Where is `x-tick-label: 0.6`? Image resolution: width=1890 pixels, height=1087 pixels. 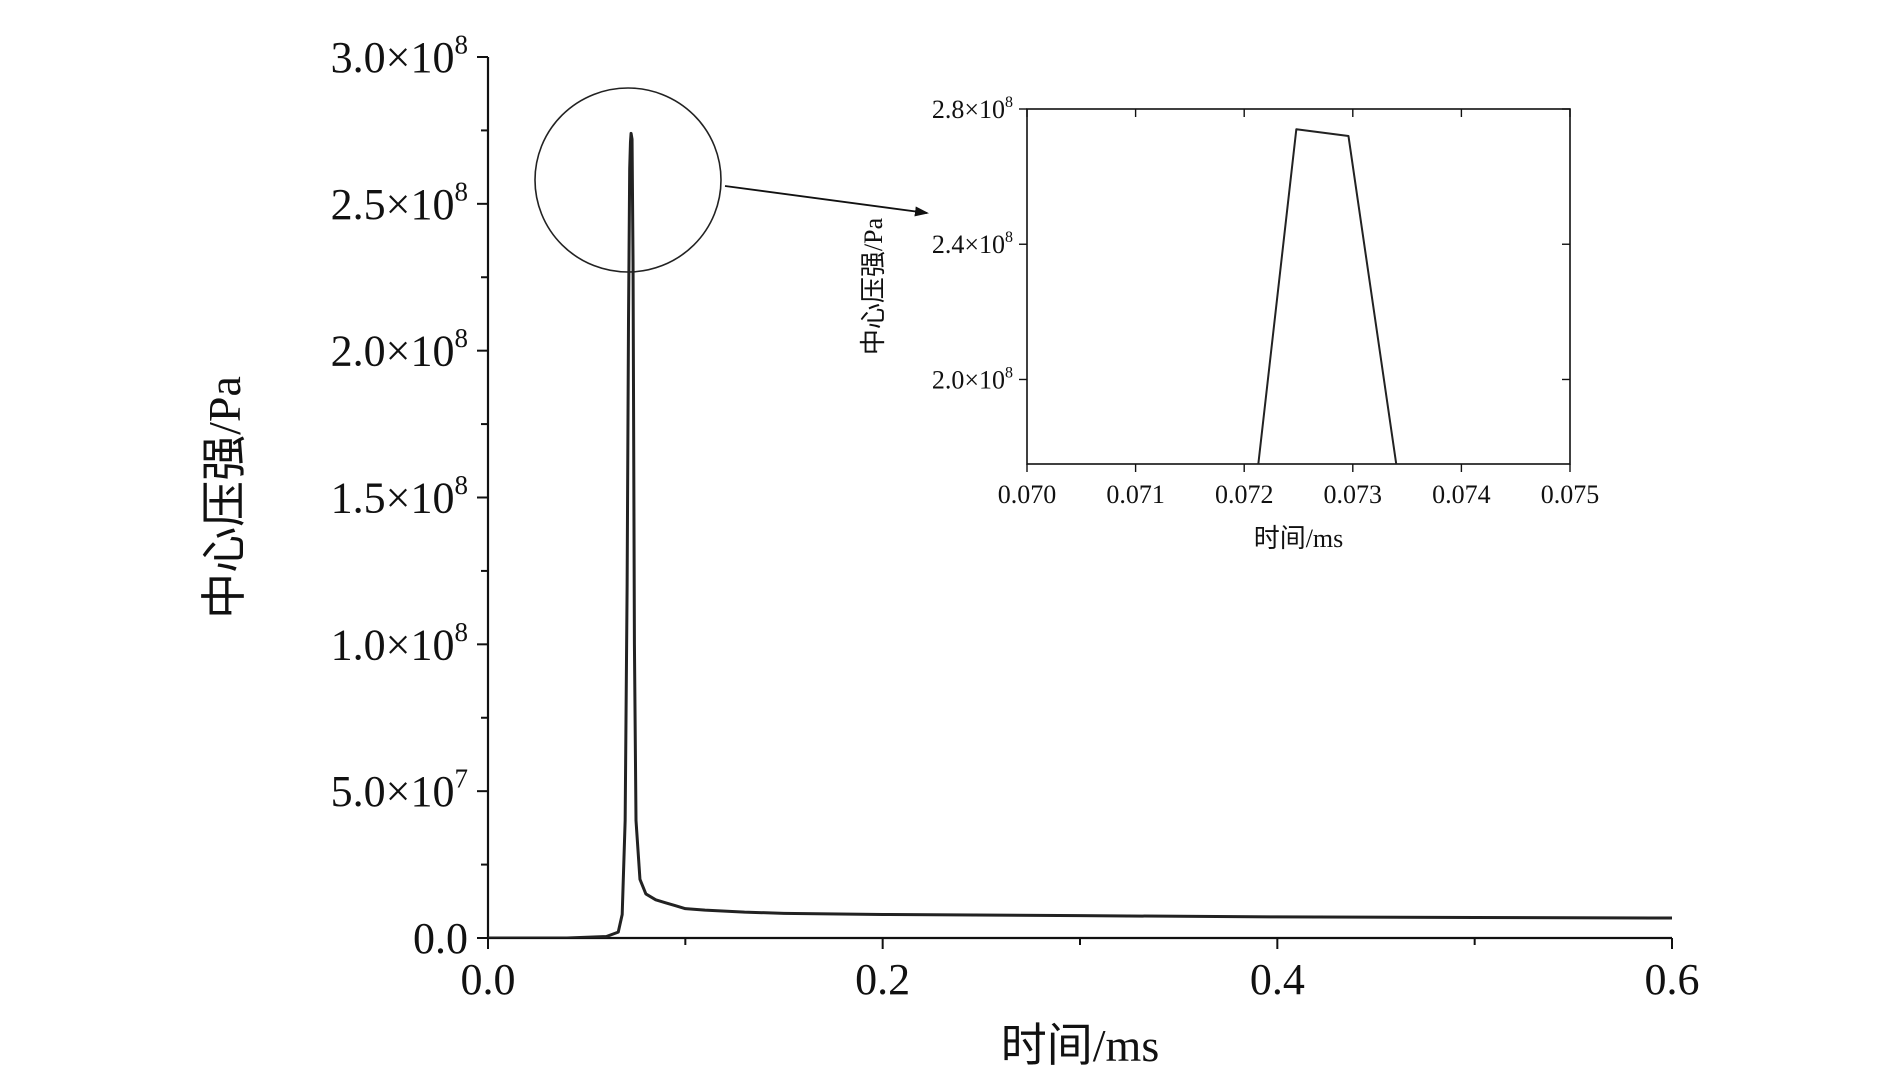
x-tick-label: 0.6 is located at coordinates (1672, 979).